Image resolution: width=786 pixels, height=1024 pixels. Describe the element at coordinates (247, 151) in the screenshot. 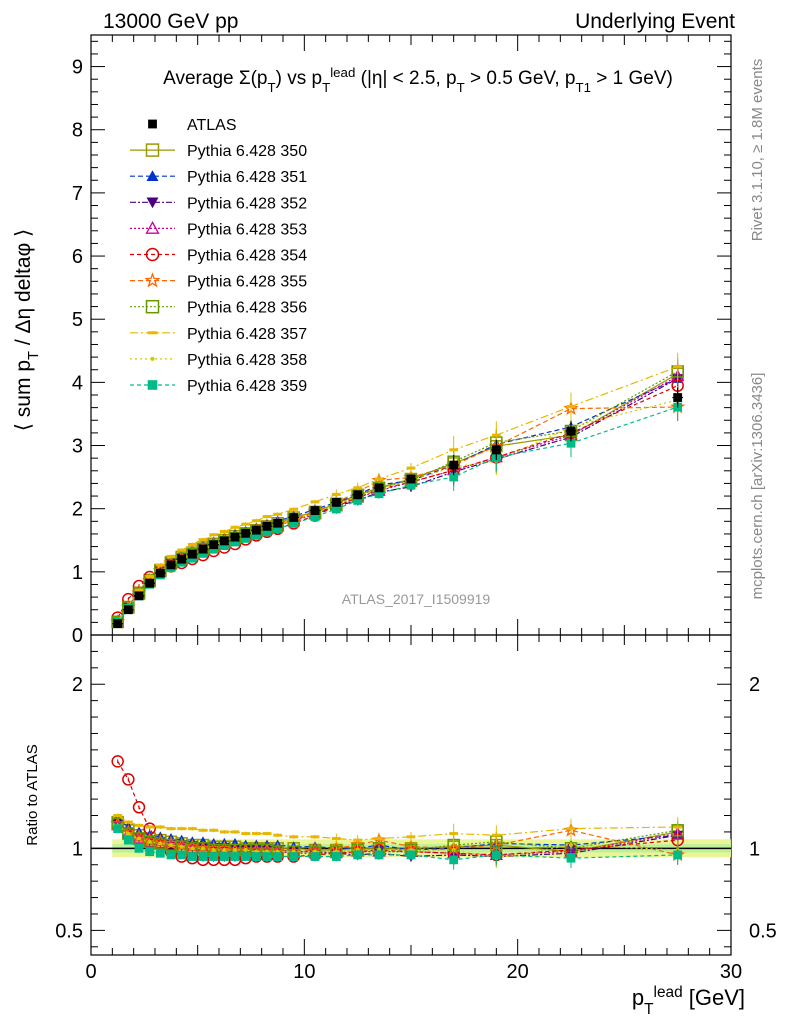

I see `legend-label: Pythia 6.428 350` at that location.